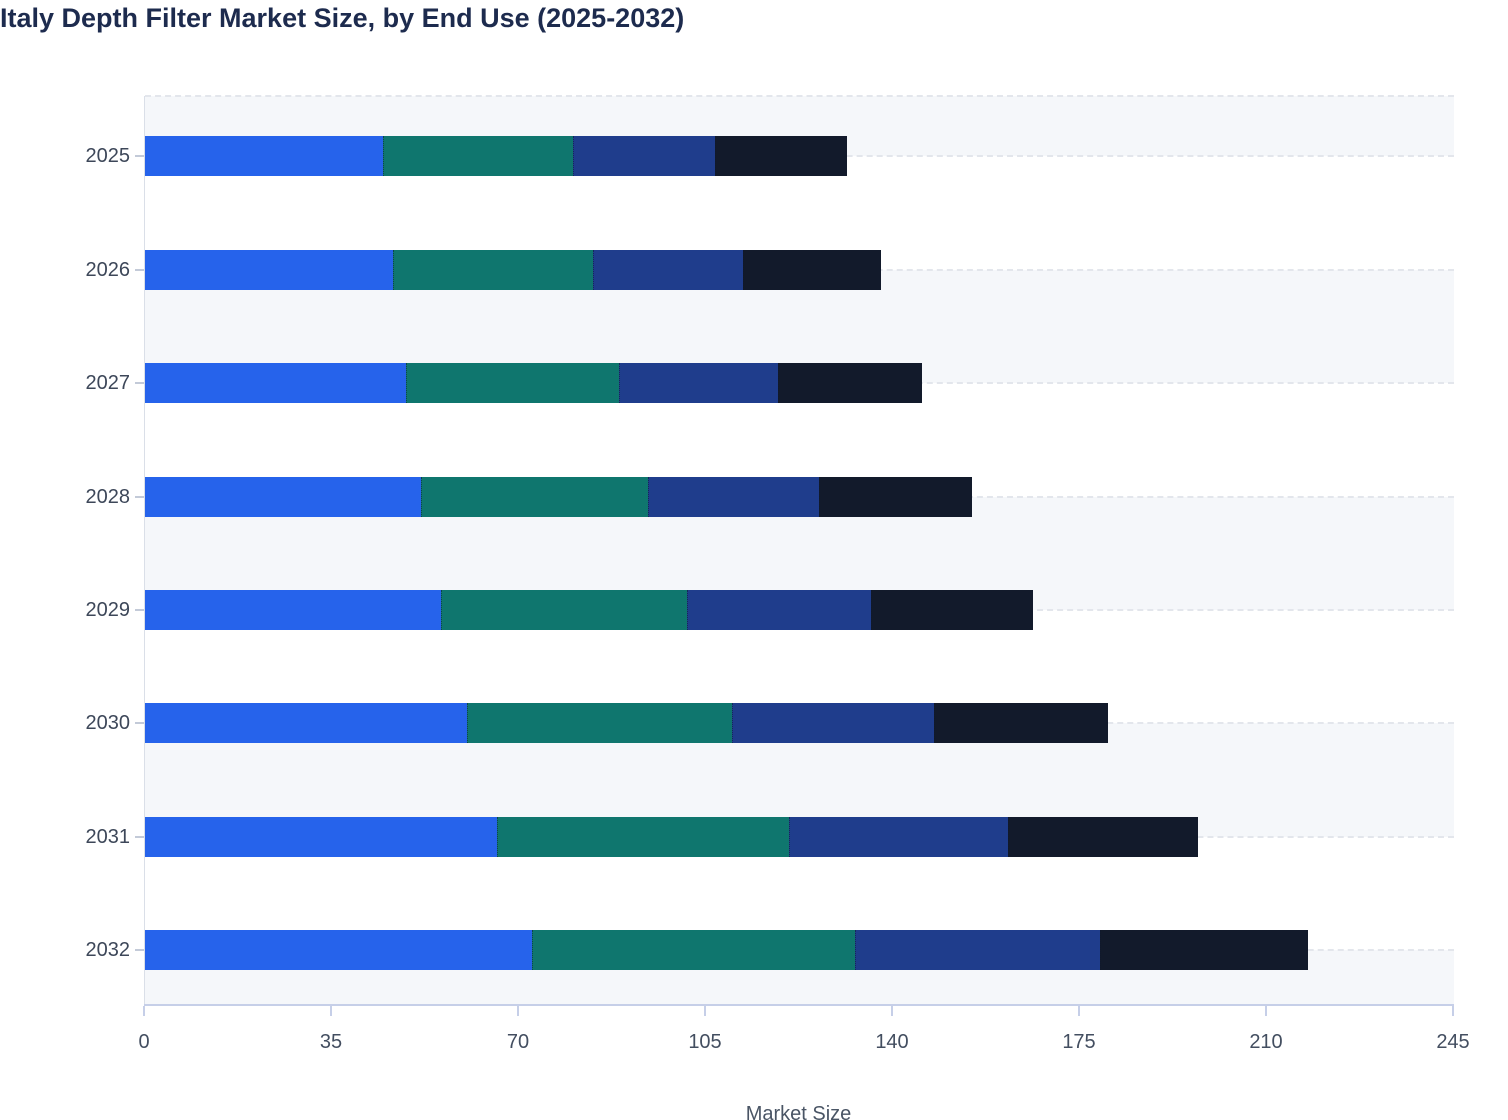  I want to click on y-tick-label-2025: 2025, so click(108, 156).